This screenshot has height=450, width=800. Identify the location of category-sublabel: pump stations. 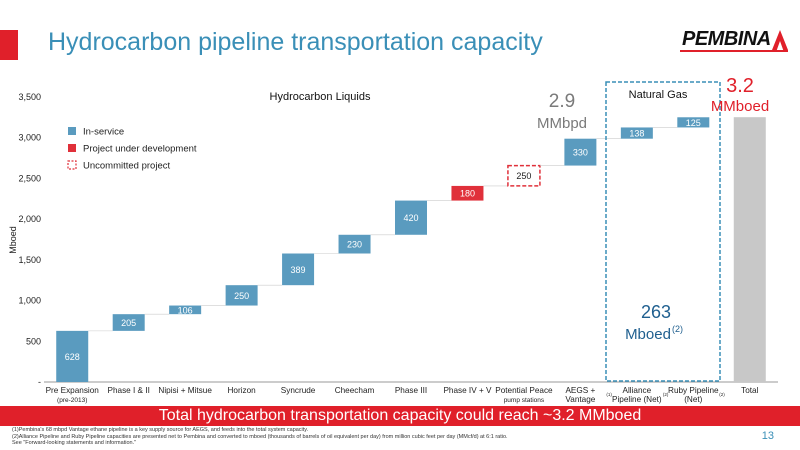
(524, 400).